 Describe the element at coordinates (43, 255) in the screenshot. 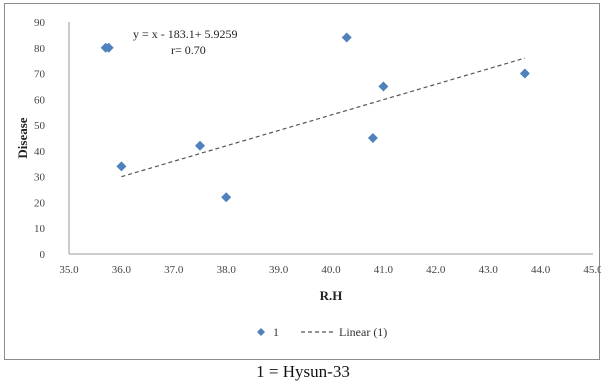

I see `y-tick-label: 0` at that location.